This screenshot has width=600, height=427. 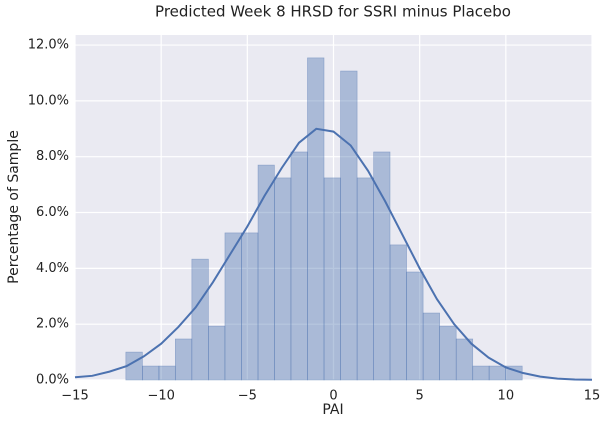 I want to click on y-tick-label: 8.0%, so click(x=52, y=156).